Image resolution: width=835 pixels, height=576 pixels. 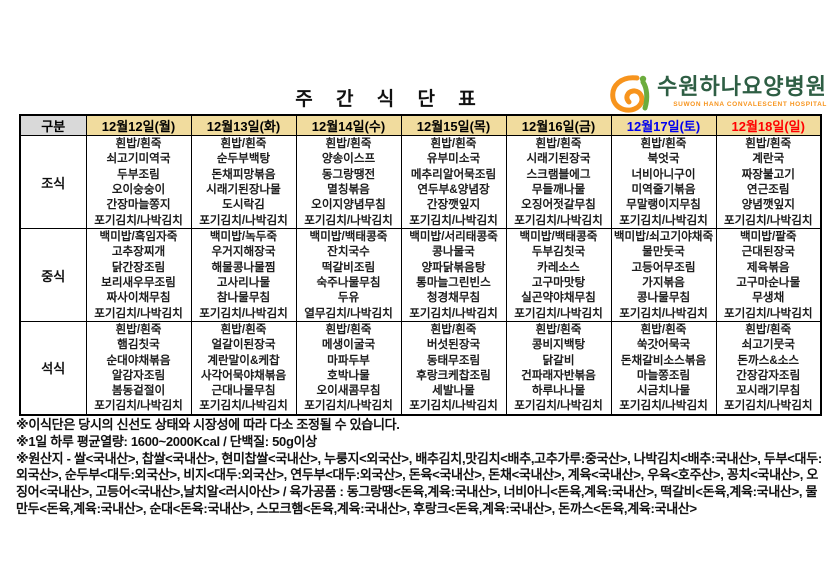 What do you see at coordinates (663, 360) in the screenshot?
I see `menu-item: 돈채갈비소스볶음` at bounding box center [663, 360].